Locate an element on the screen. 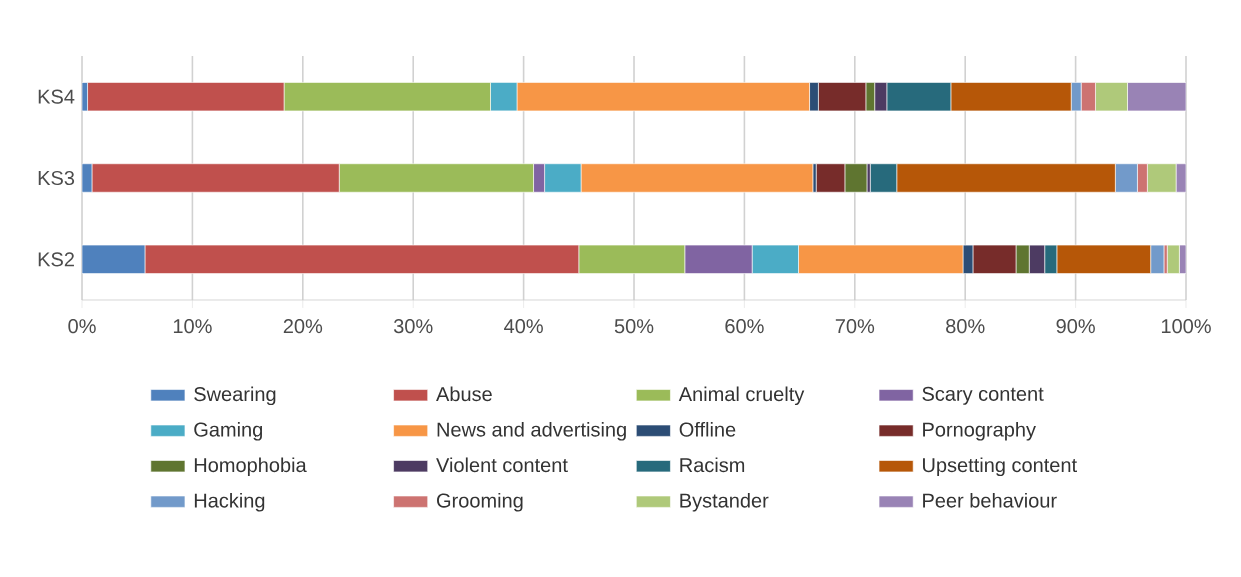 The width and height of the screenshot is (1241, 577). legend-label: News and advertising is located at coordinates (531, 431).